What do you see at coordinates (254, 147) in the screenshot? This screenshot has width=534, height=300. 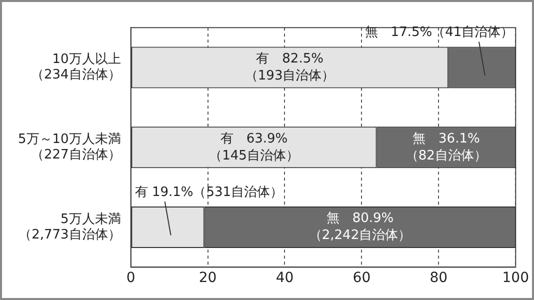 I see `data-label: 有 63.9% （145自治体）` at bounding box center [254, 147].